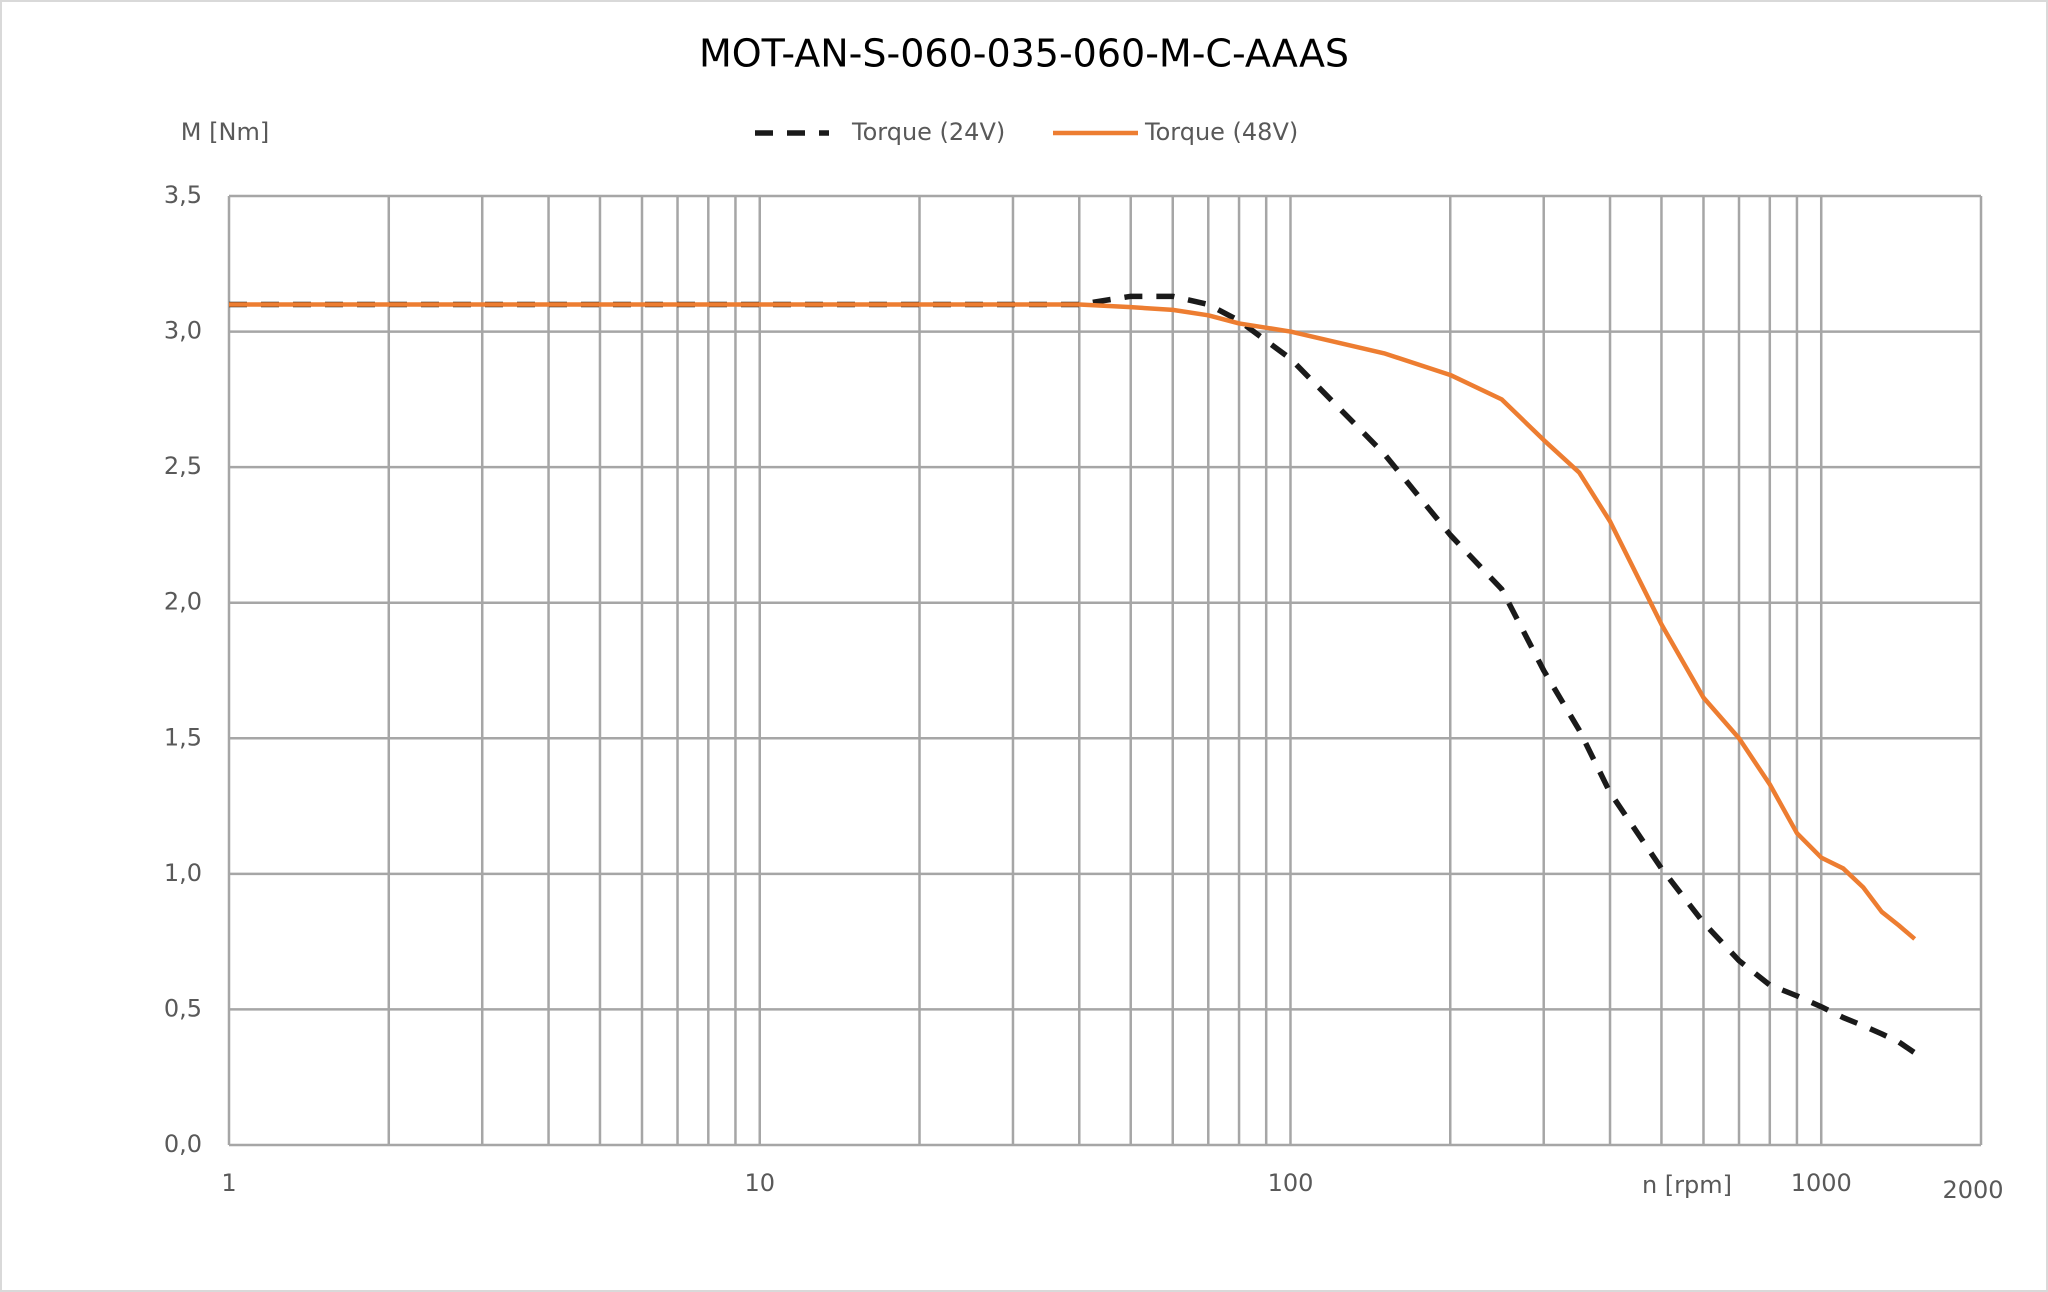 This screenshot has width=2048, height=1292. What do you see at coordinates (228, 1183) in the screenshot?
I see `x-tick-label: 1` at bounding box center [228, 1183].